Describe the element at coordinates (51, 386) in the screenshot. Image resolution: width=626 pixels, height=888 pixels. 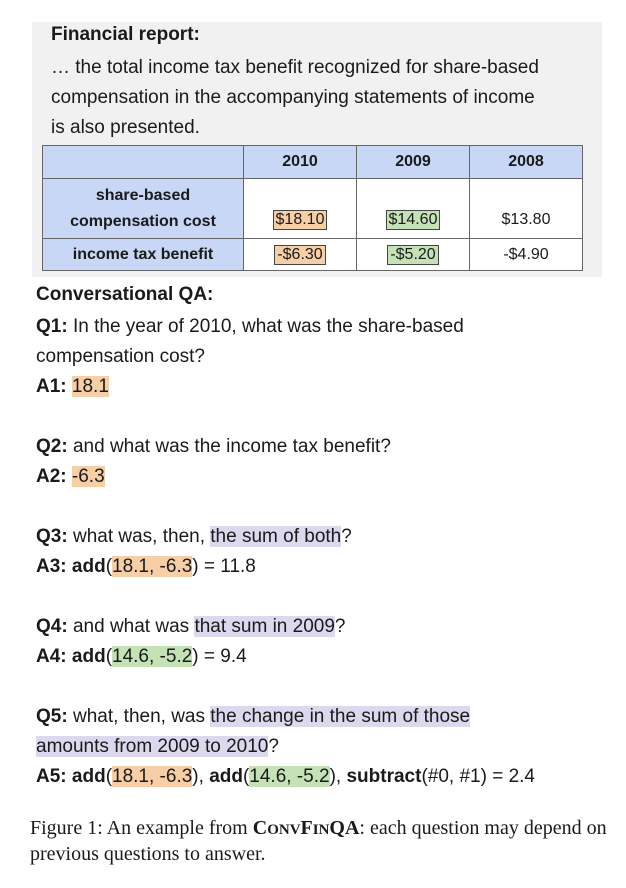
I see `a1-label: A1:` at that location.